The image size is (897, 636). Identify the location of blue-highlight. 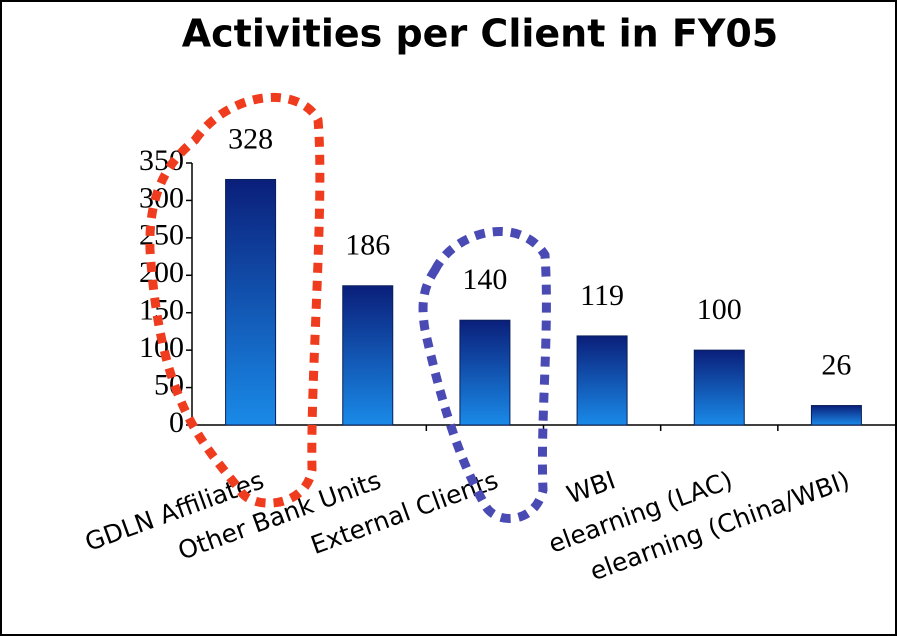
(484, 375).